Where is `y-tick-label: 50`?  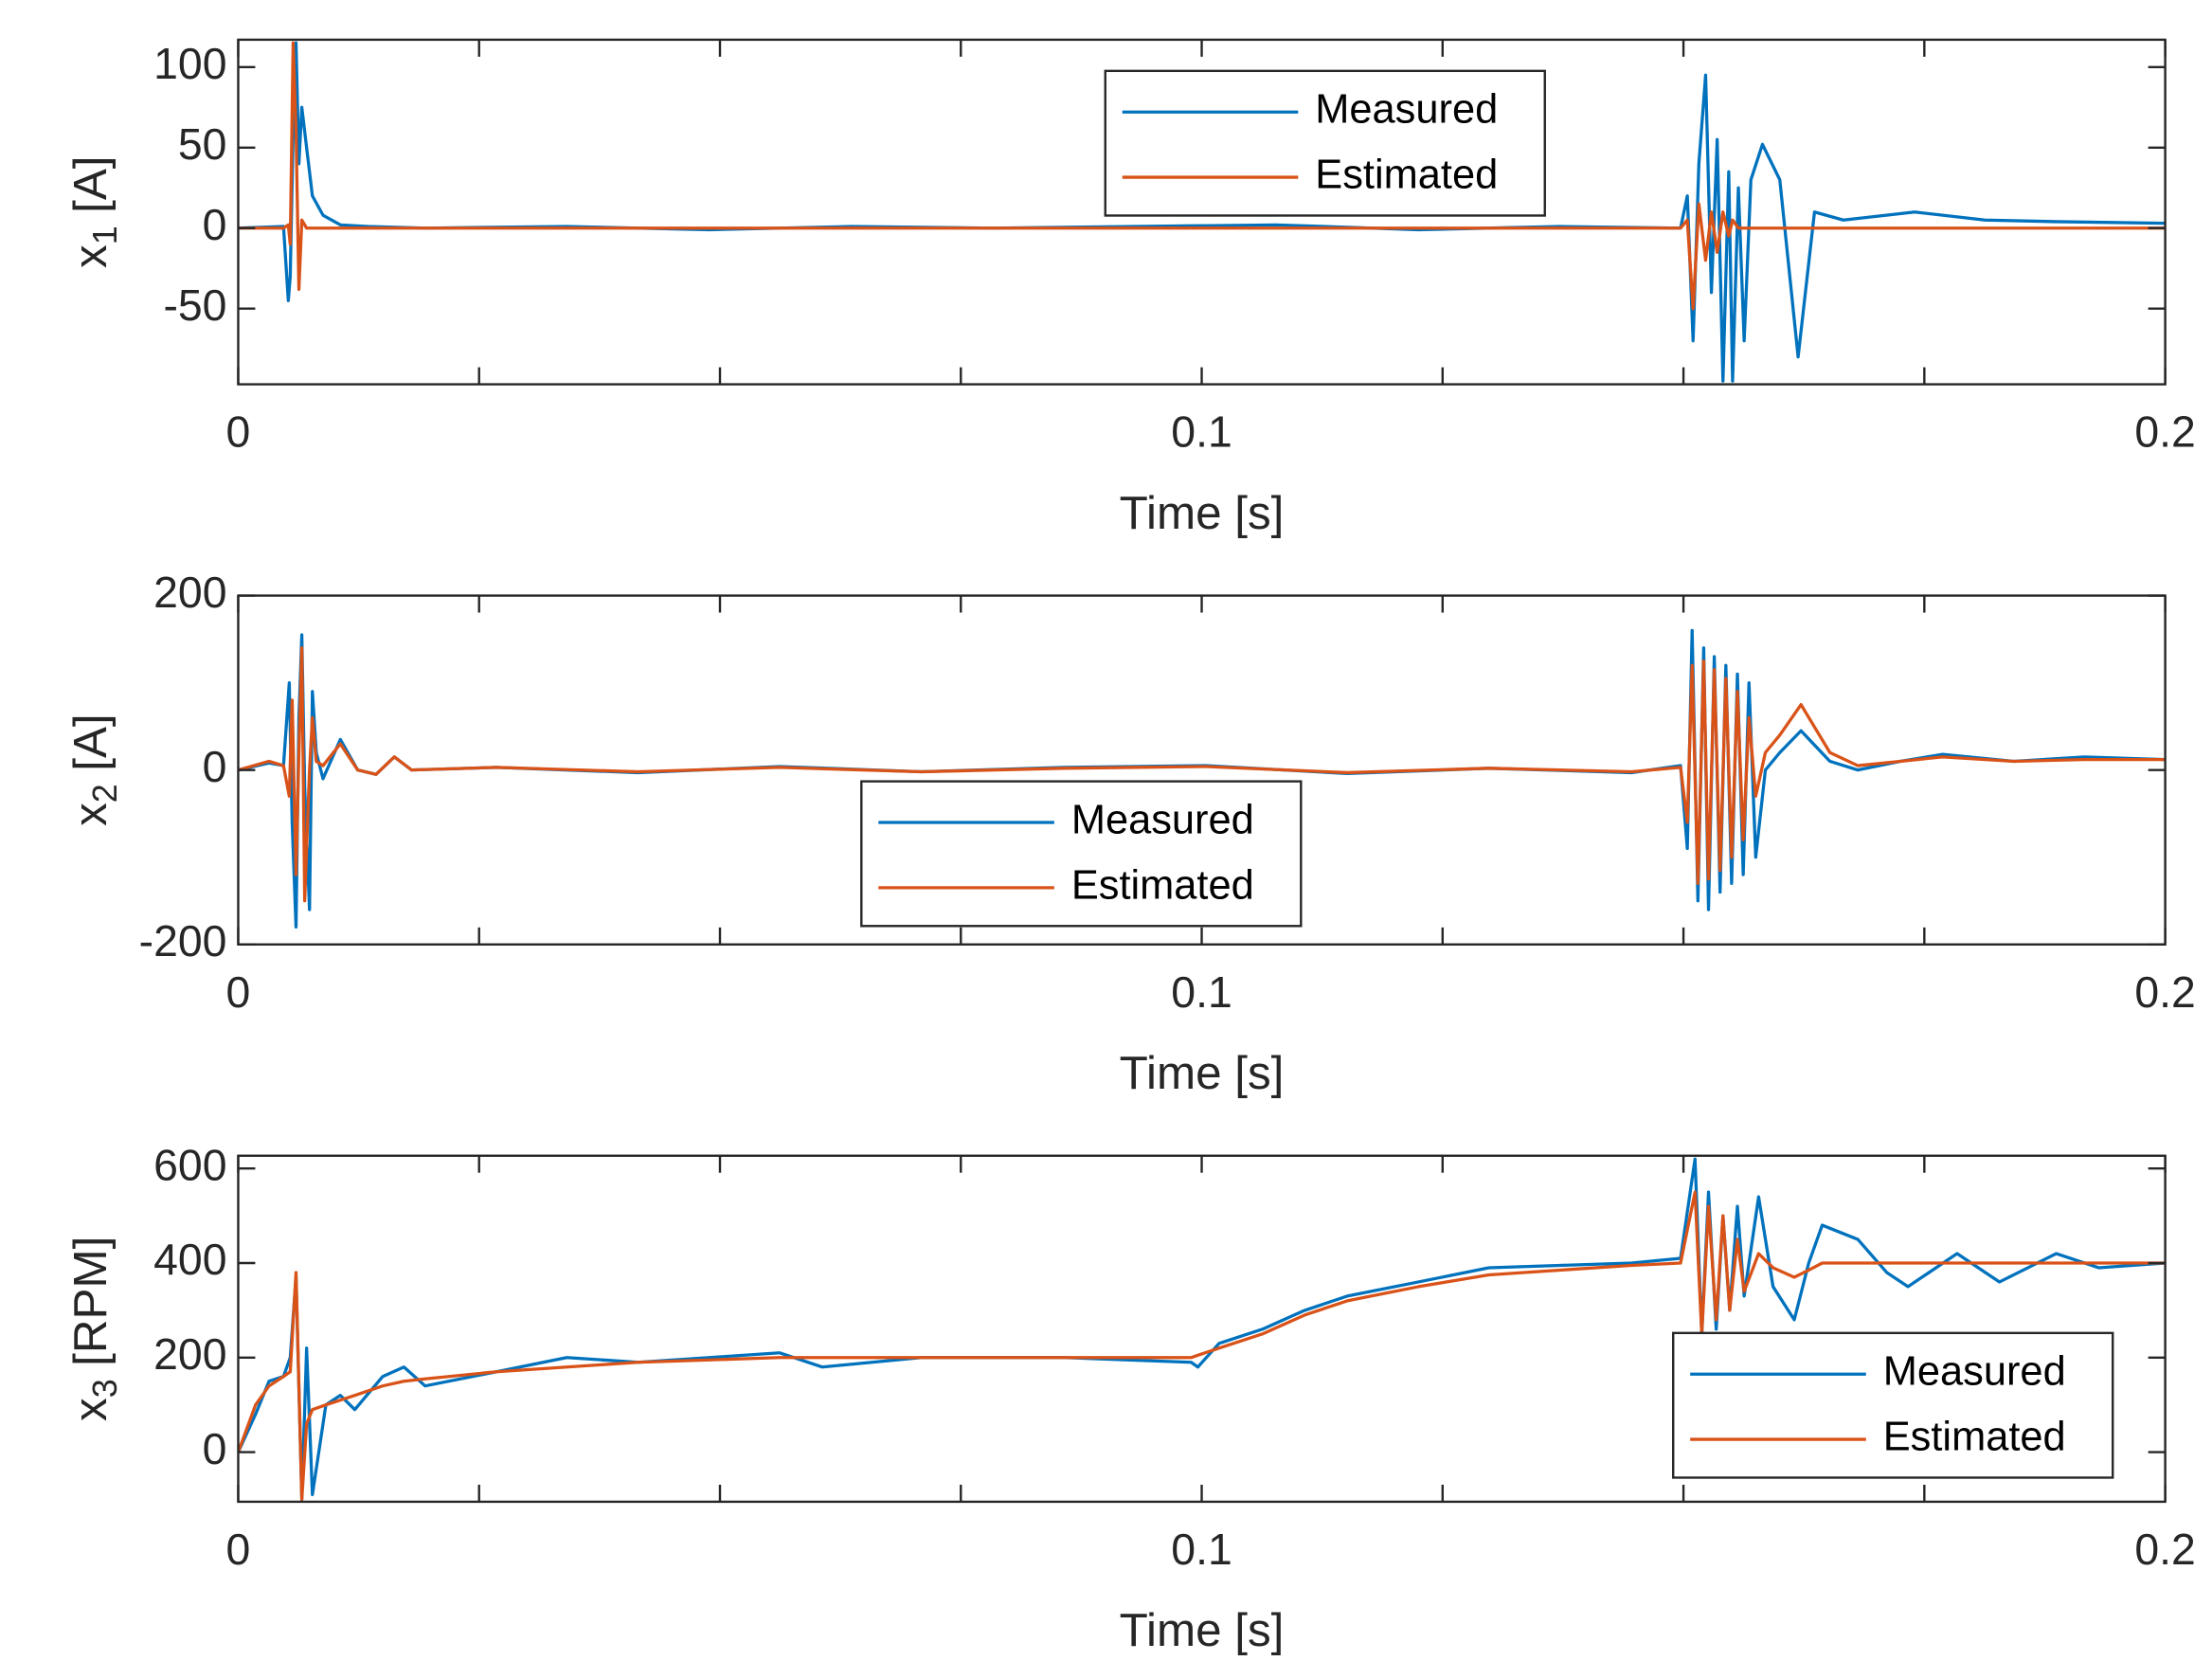 y-tick-label: 50 is located at coordinates (203, 144).